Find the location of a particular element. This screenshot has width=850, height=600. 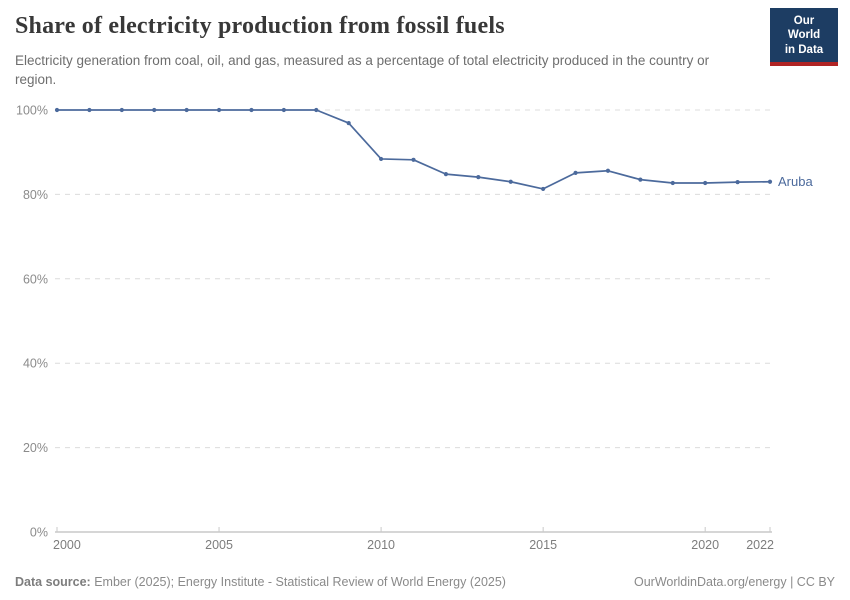

y-tick-label: 100% is located at coordinates (32, 111).